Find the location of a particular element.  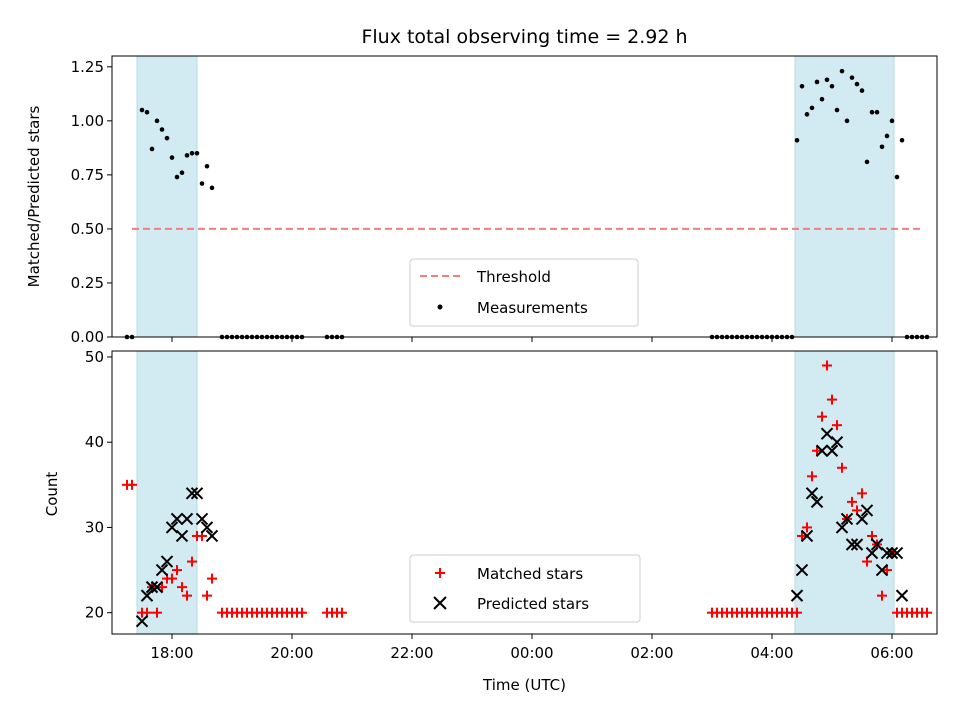

x-tick-label: 02:00 is located at coordinates (651, 653).